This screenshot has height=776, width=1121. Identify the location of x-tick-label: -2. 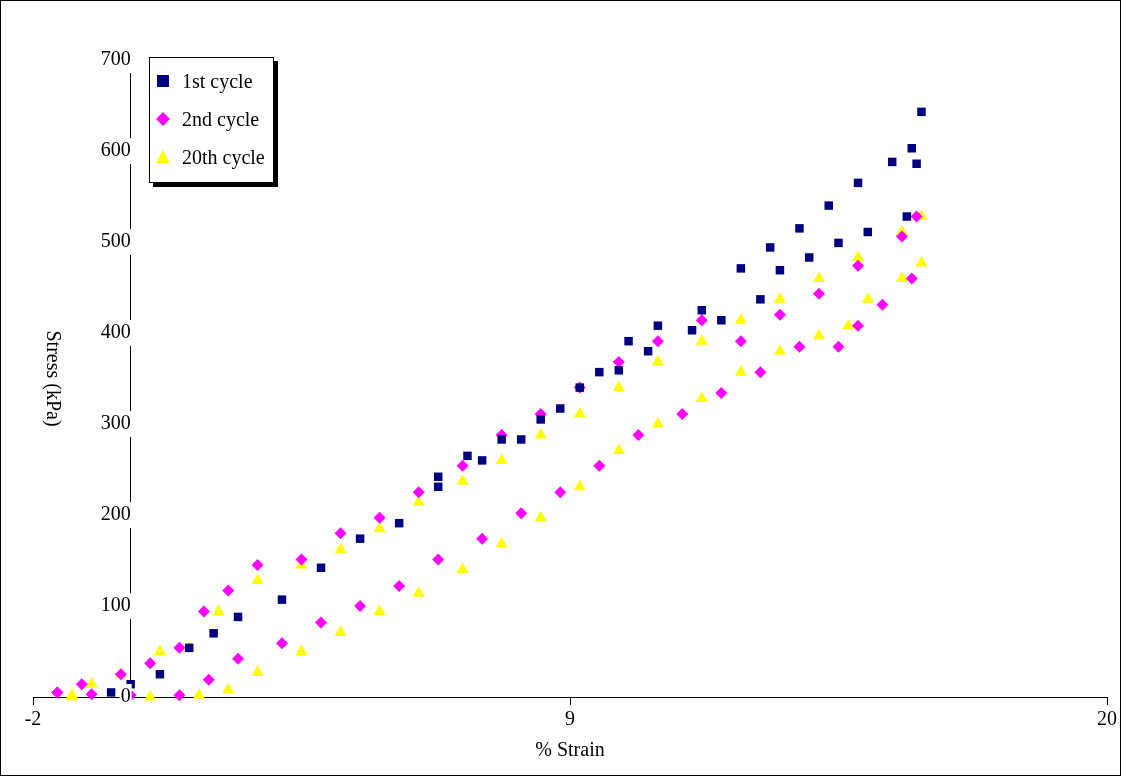
(33, 718).